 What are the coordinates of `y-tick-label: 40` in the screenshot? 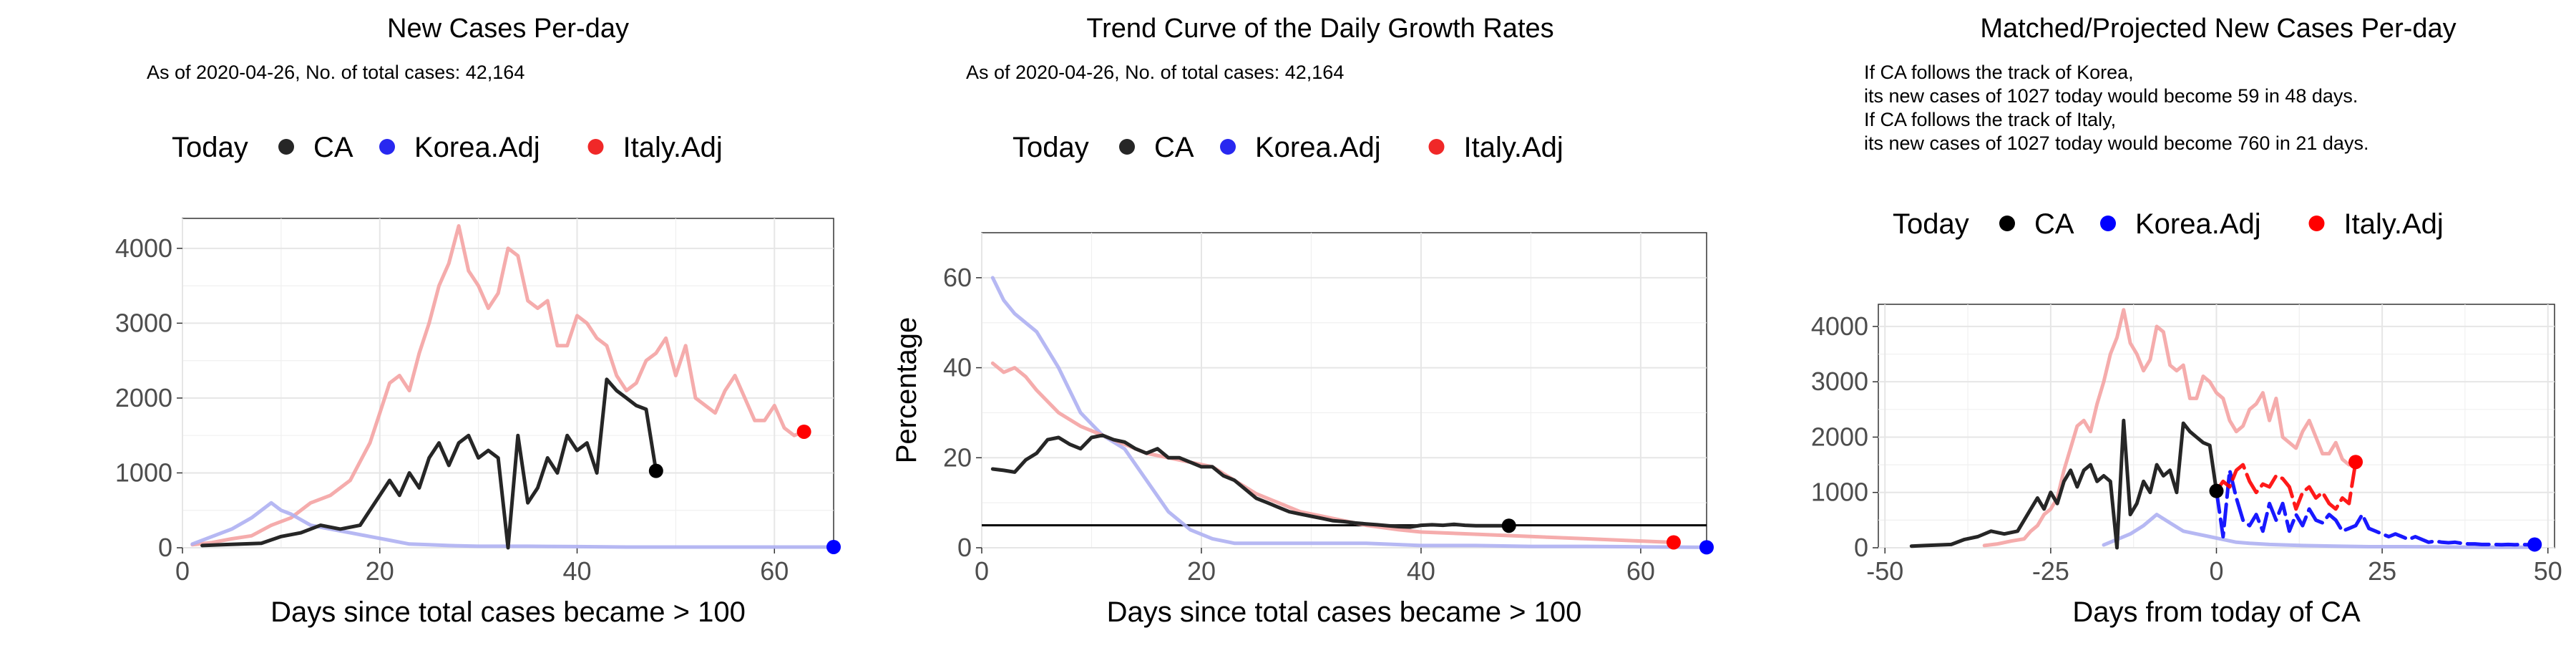 It's located at (957, 368).